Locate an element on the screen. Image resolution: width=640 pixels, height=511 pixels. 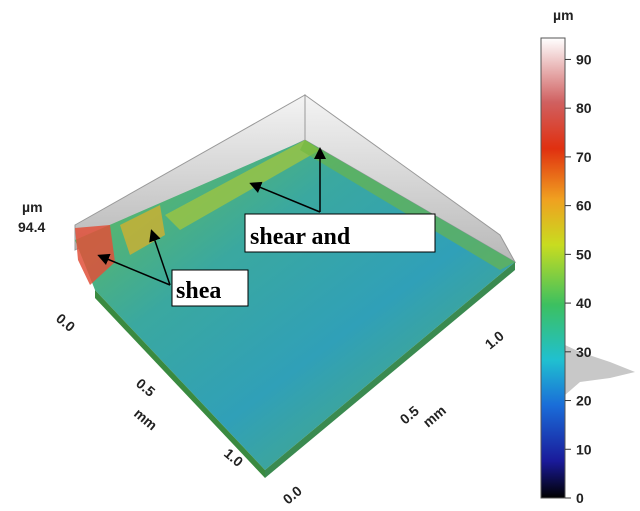
surface-peak is located at coordinates (95, 255).